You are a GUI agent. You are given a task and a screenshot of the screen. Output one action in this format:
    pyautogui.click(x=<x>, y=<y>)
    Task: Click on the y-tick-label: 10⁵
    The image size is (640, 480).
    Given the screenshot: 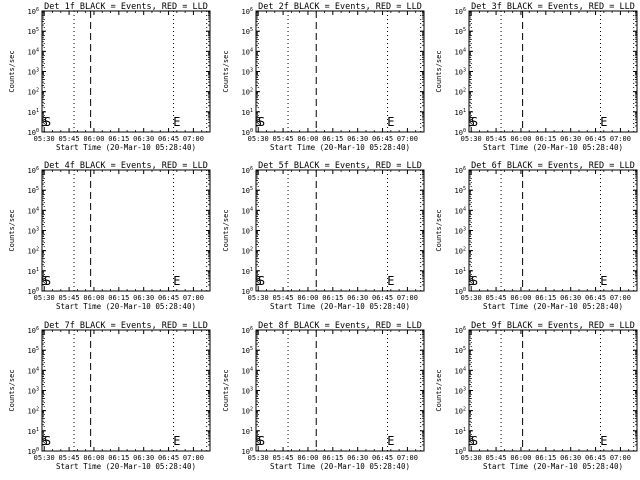 What is the action you would take?
    pyautogui.click(x=460, y=31)
    